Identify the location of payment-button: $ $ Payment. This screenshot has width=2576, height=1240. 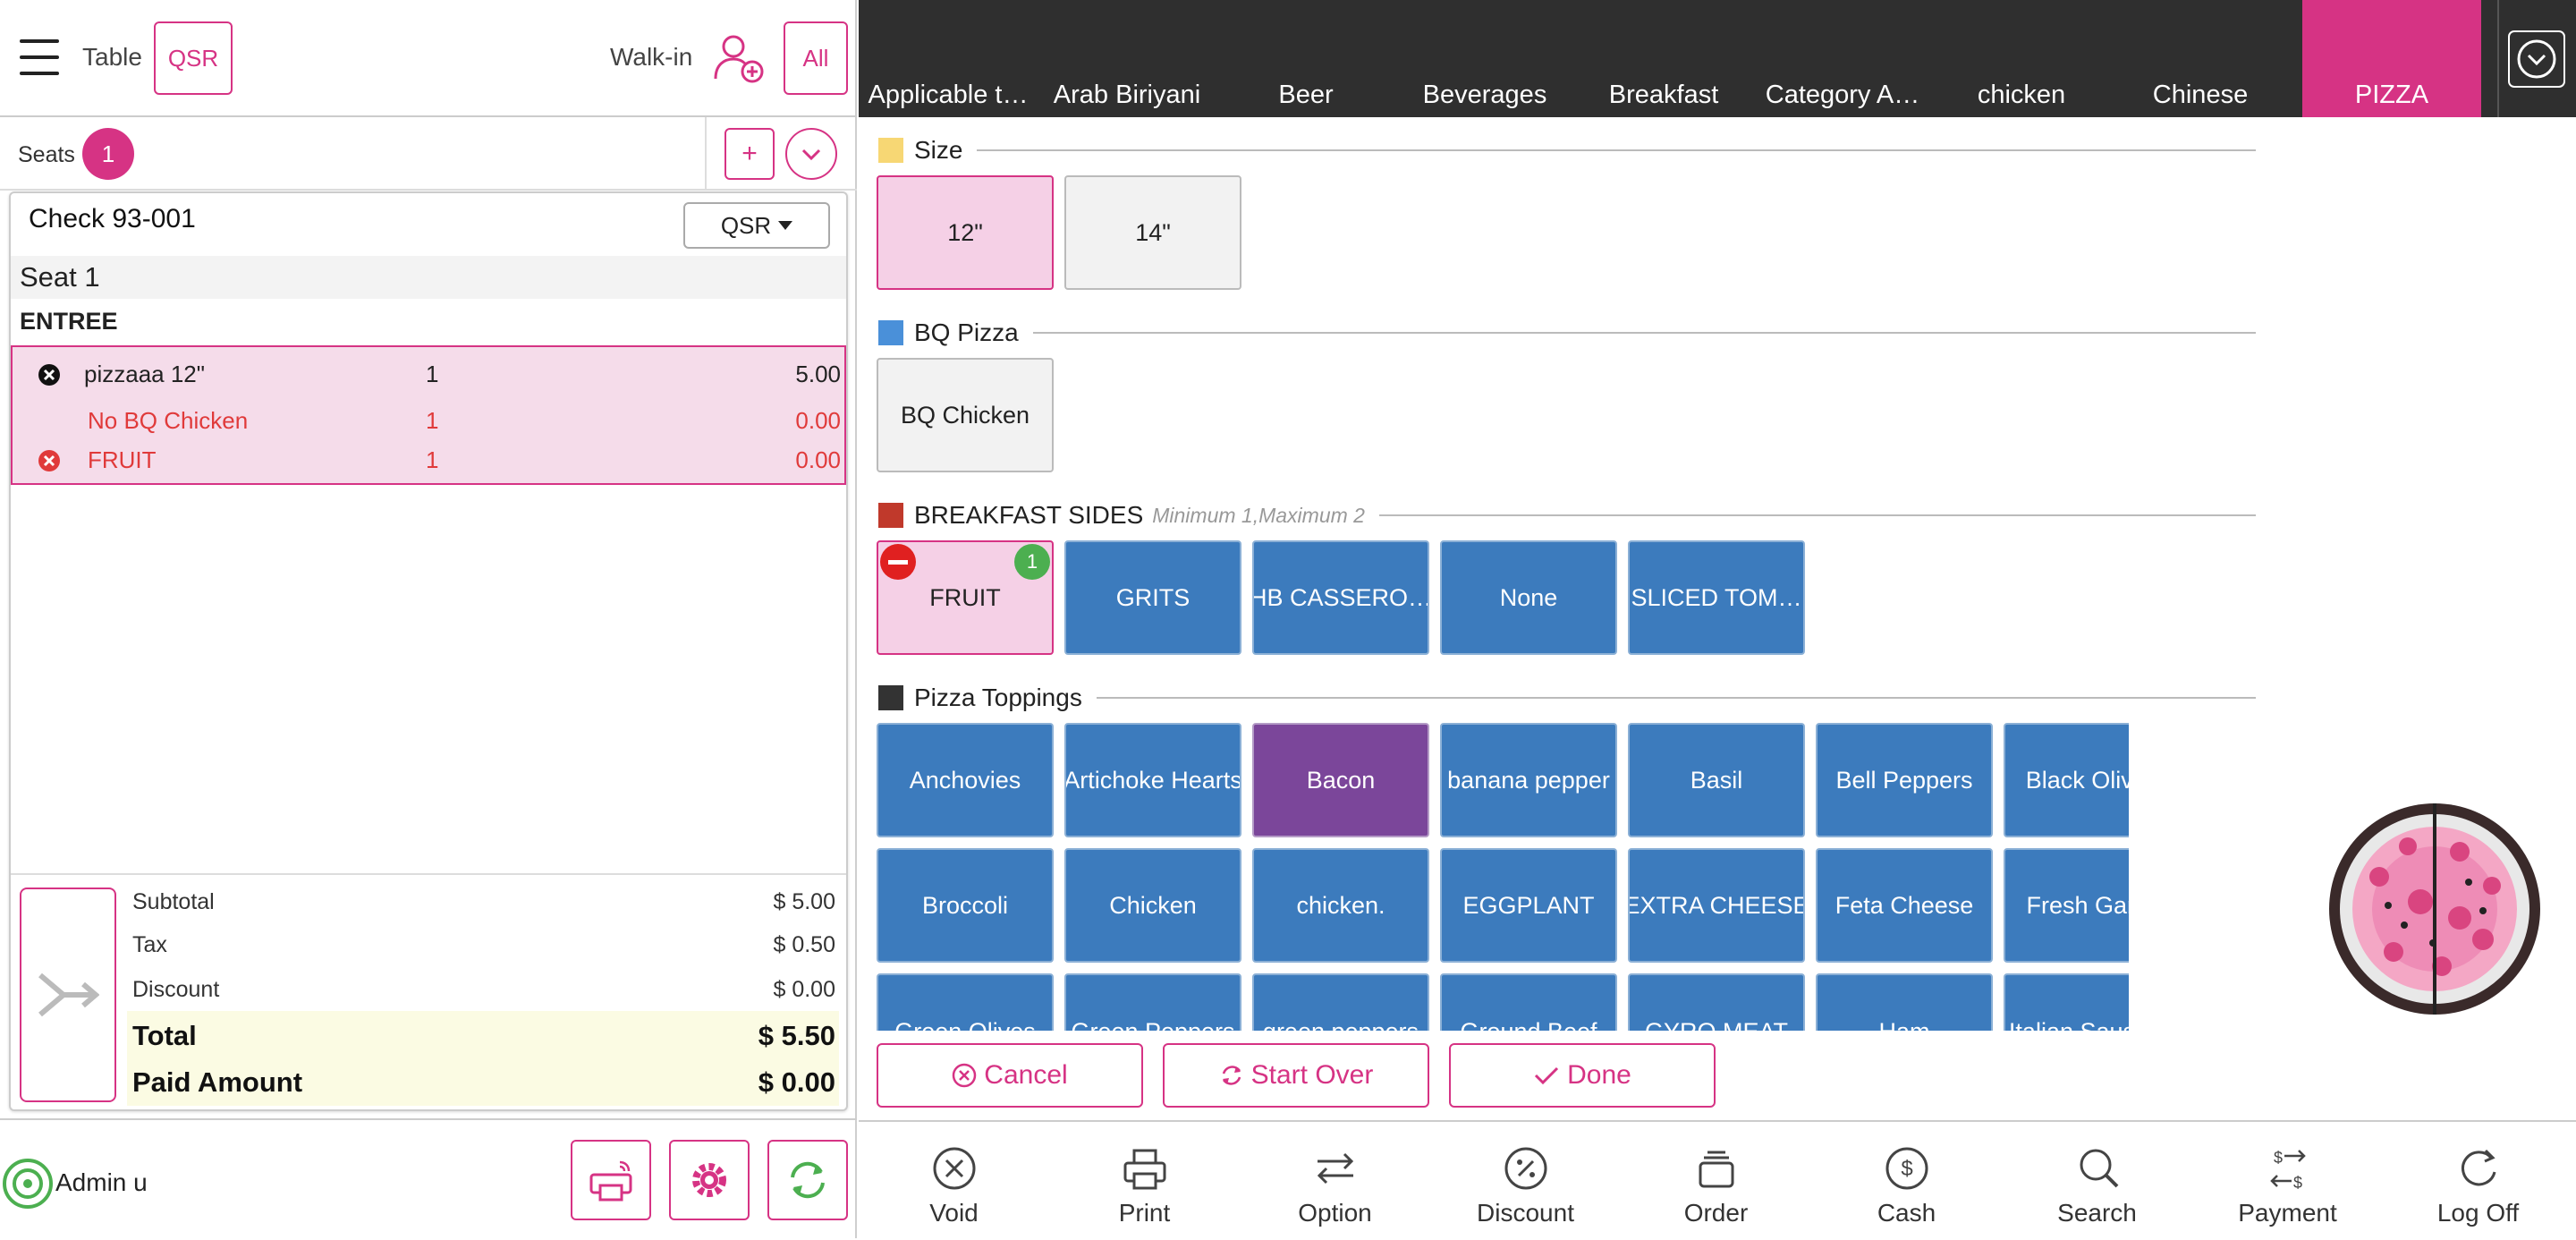
(2287, 1181).